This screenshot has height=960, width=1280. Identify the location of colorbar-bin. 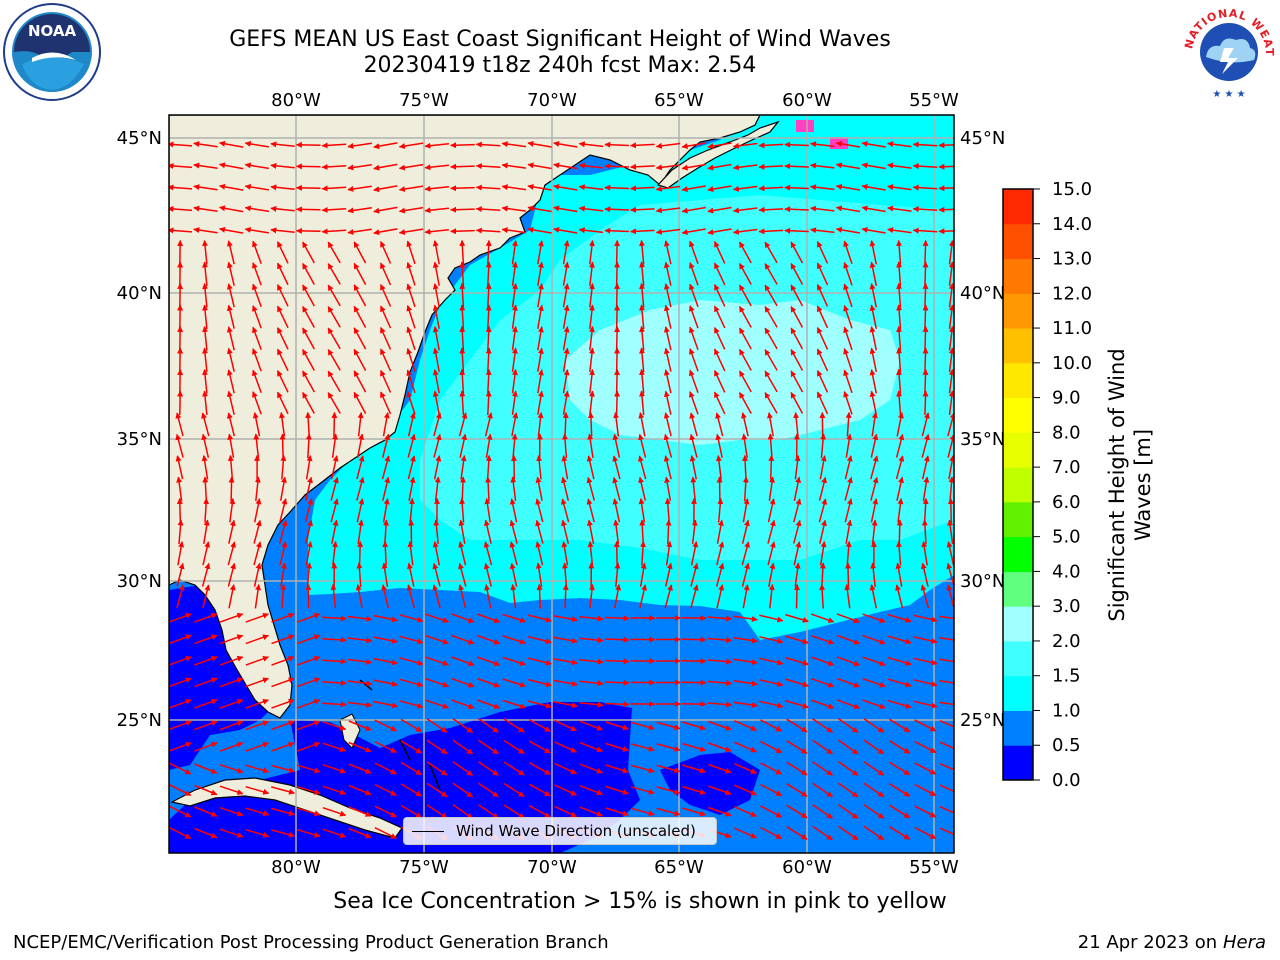
(1018, 763).